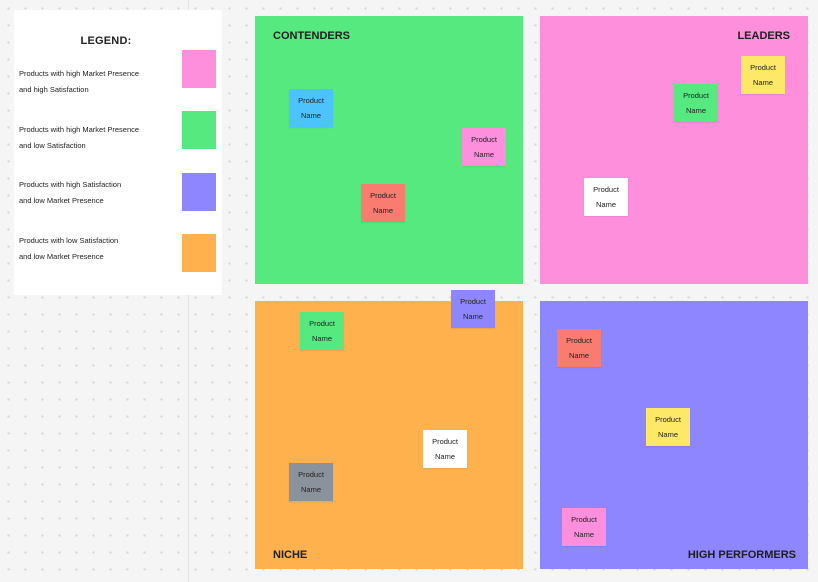  What do you see at coordinates (473, 309) in the screenshot?
I see `sticky-note-purple: Product Name` at bounding box center [473, 309].